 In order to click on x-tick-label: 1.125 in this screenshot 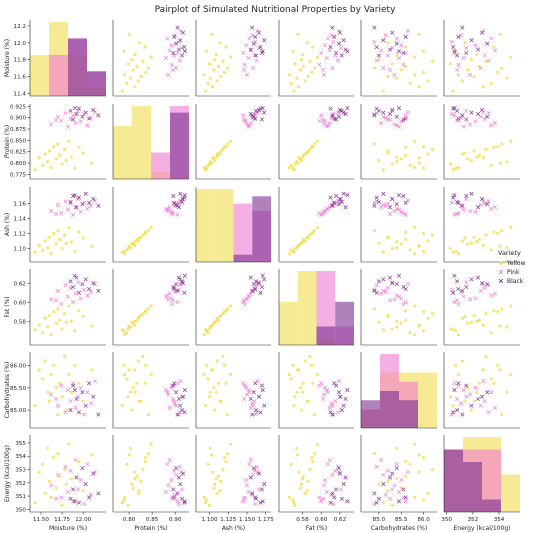, I will do `click(228, 520)`.